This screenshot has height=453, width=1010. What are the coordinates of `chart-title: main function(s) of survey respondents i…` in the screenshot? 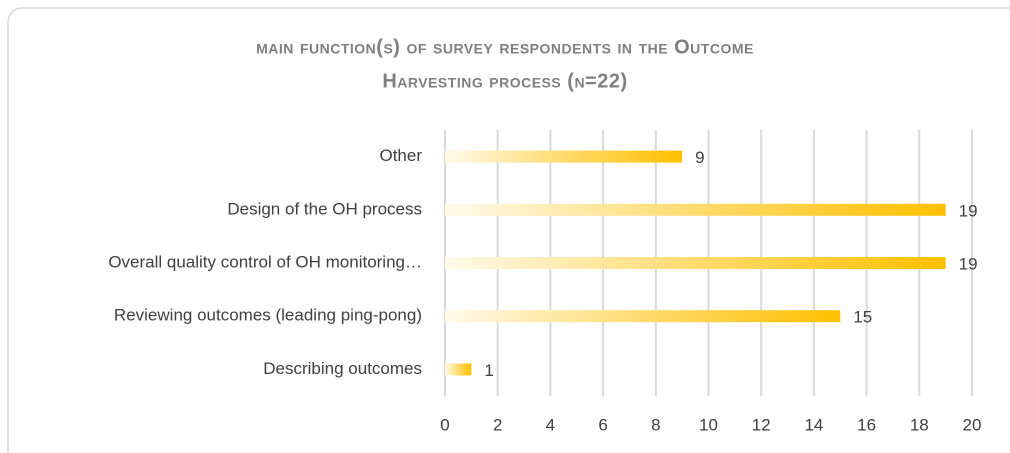 It's located at (505, 47).